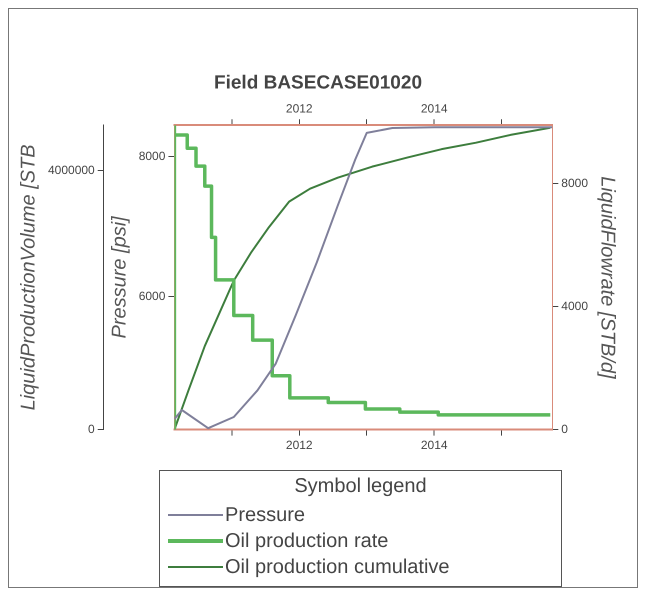 This screenshot has width=657, height=603. Describe the element at coordinates (306, 541) in the screenshot. I see `legend-label: Oil production rate` at that location.